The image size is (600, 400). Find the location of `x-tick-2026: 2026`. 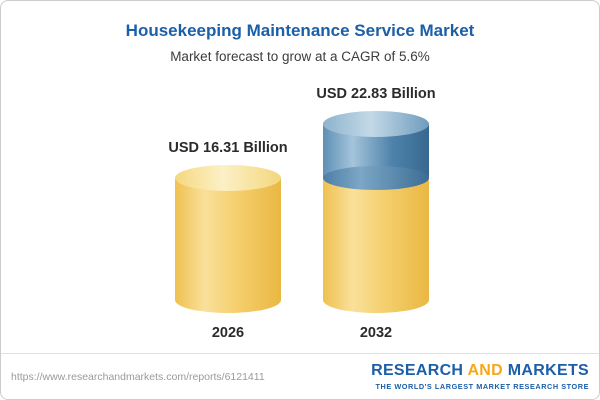

x-tick-2026: 2026 is located at coordinates (228, 333).